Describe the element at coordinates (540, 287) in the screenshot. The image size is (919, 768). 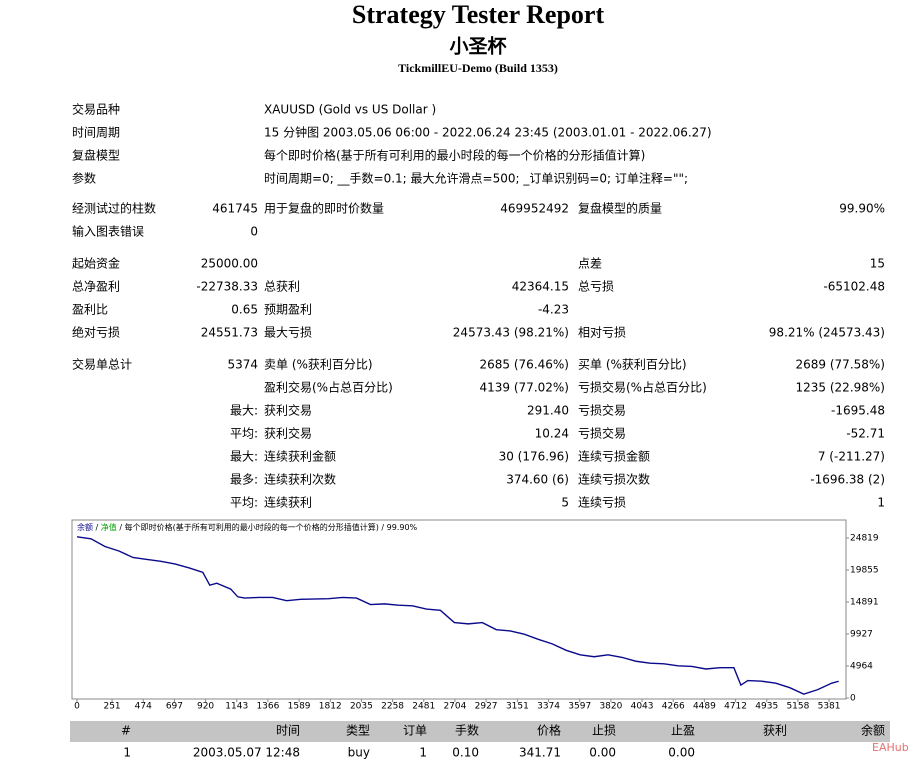
I see `stat-value: 42364.15` at that location.